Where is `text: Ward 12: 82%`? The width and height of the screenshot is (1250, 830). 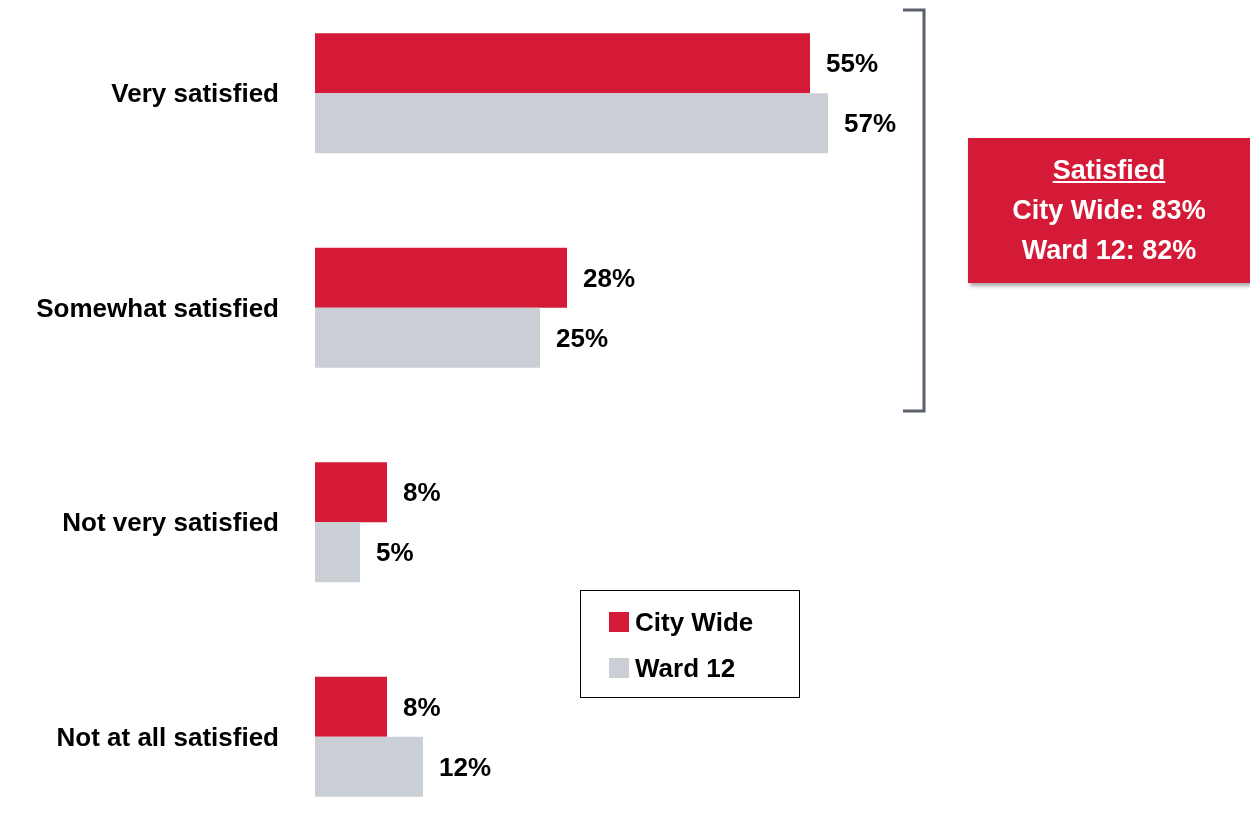 text: Ward 12: 82% is located at coordinates (1109, 250).